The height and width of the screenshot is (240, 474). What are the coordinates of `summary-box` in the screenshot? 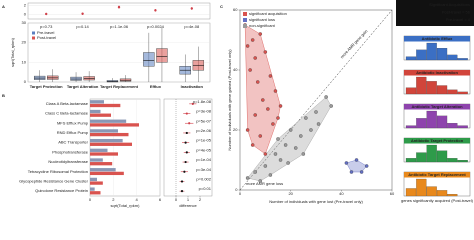 It's located at (435, 13).